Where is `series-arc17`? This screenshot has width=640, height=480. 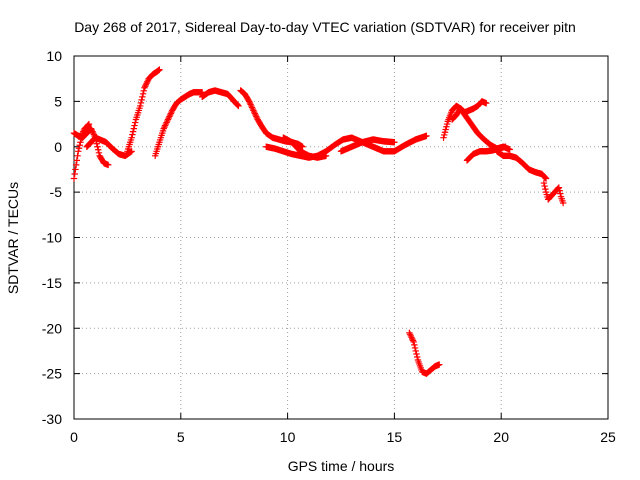
series-arc17 is located at coordinates (553, 193).